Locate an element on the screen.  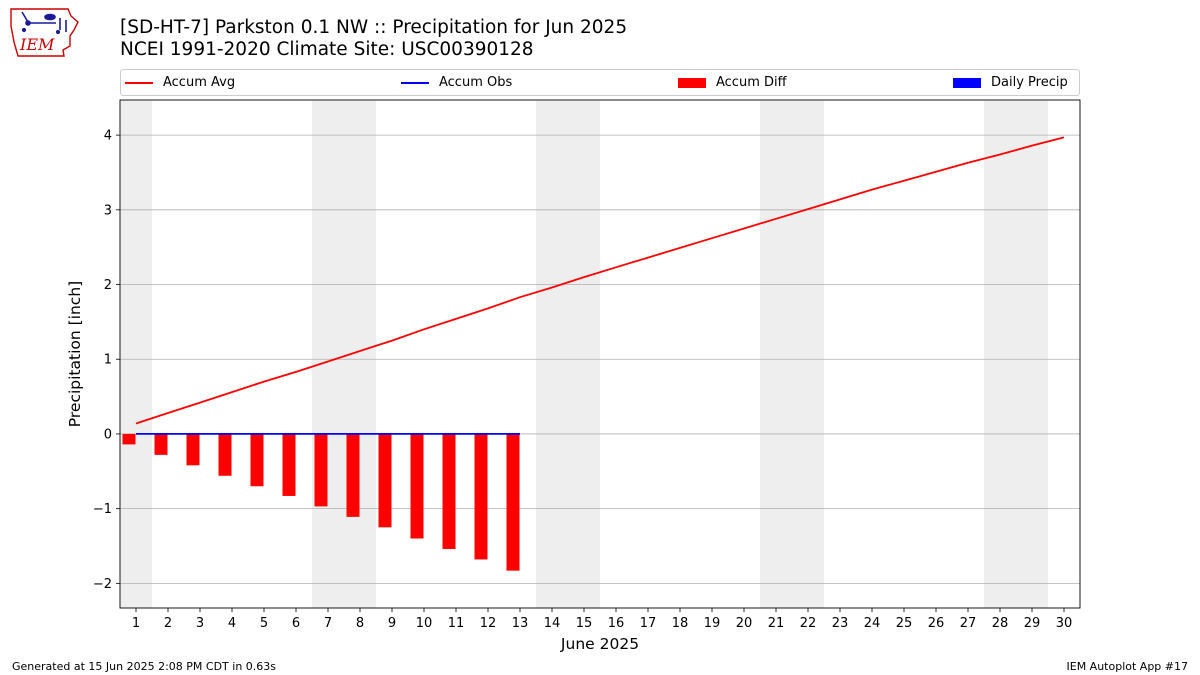
x-axis-label: June 2025 is located at coordinates (599, 644).